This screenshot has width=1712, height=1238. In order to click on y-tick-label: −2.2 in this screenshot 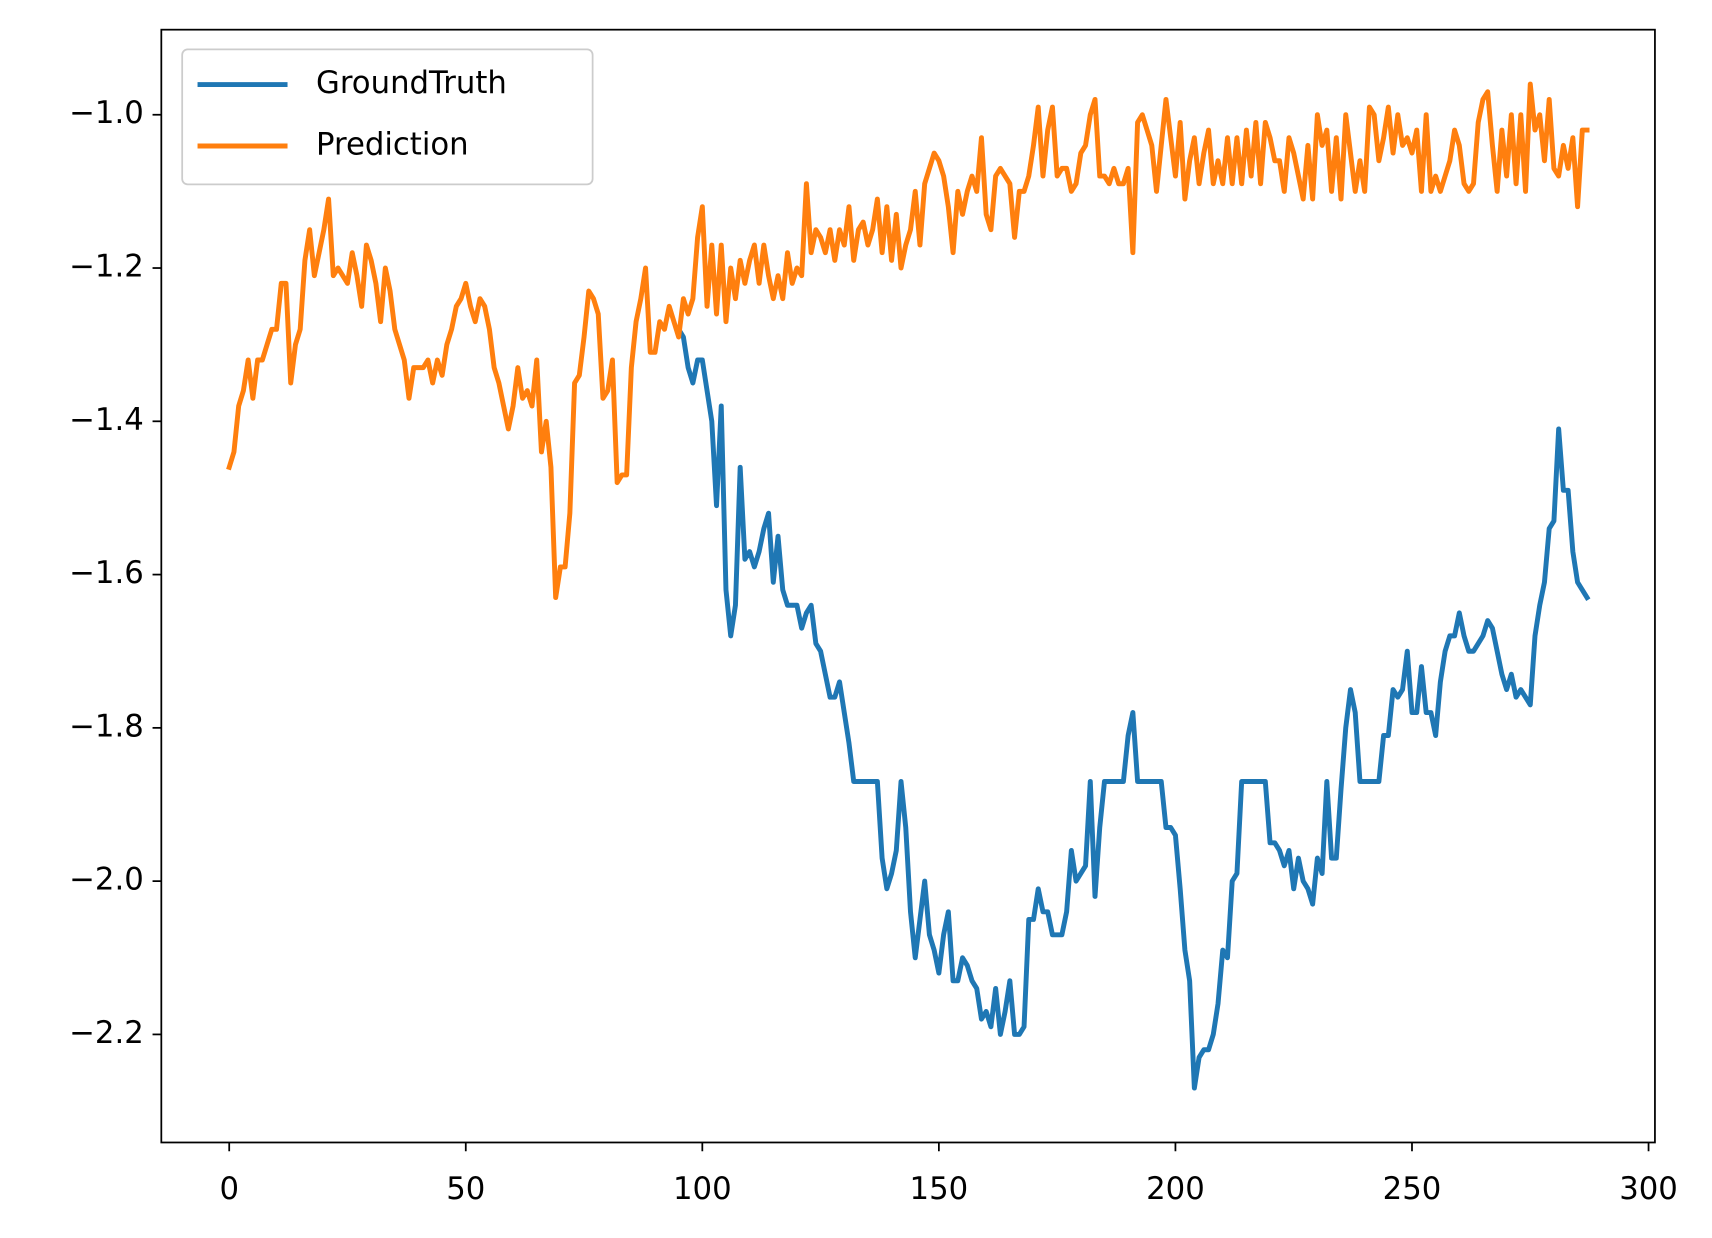, I will do `click(106, 1033)`.